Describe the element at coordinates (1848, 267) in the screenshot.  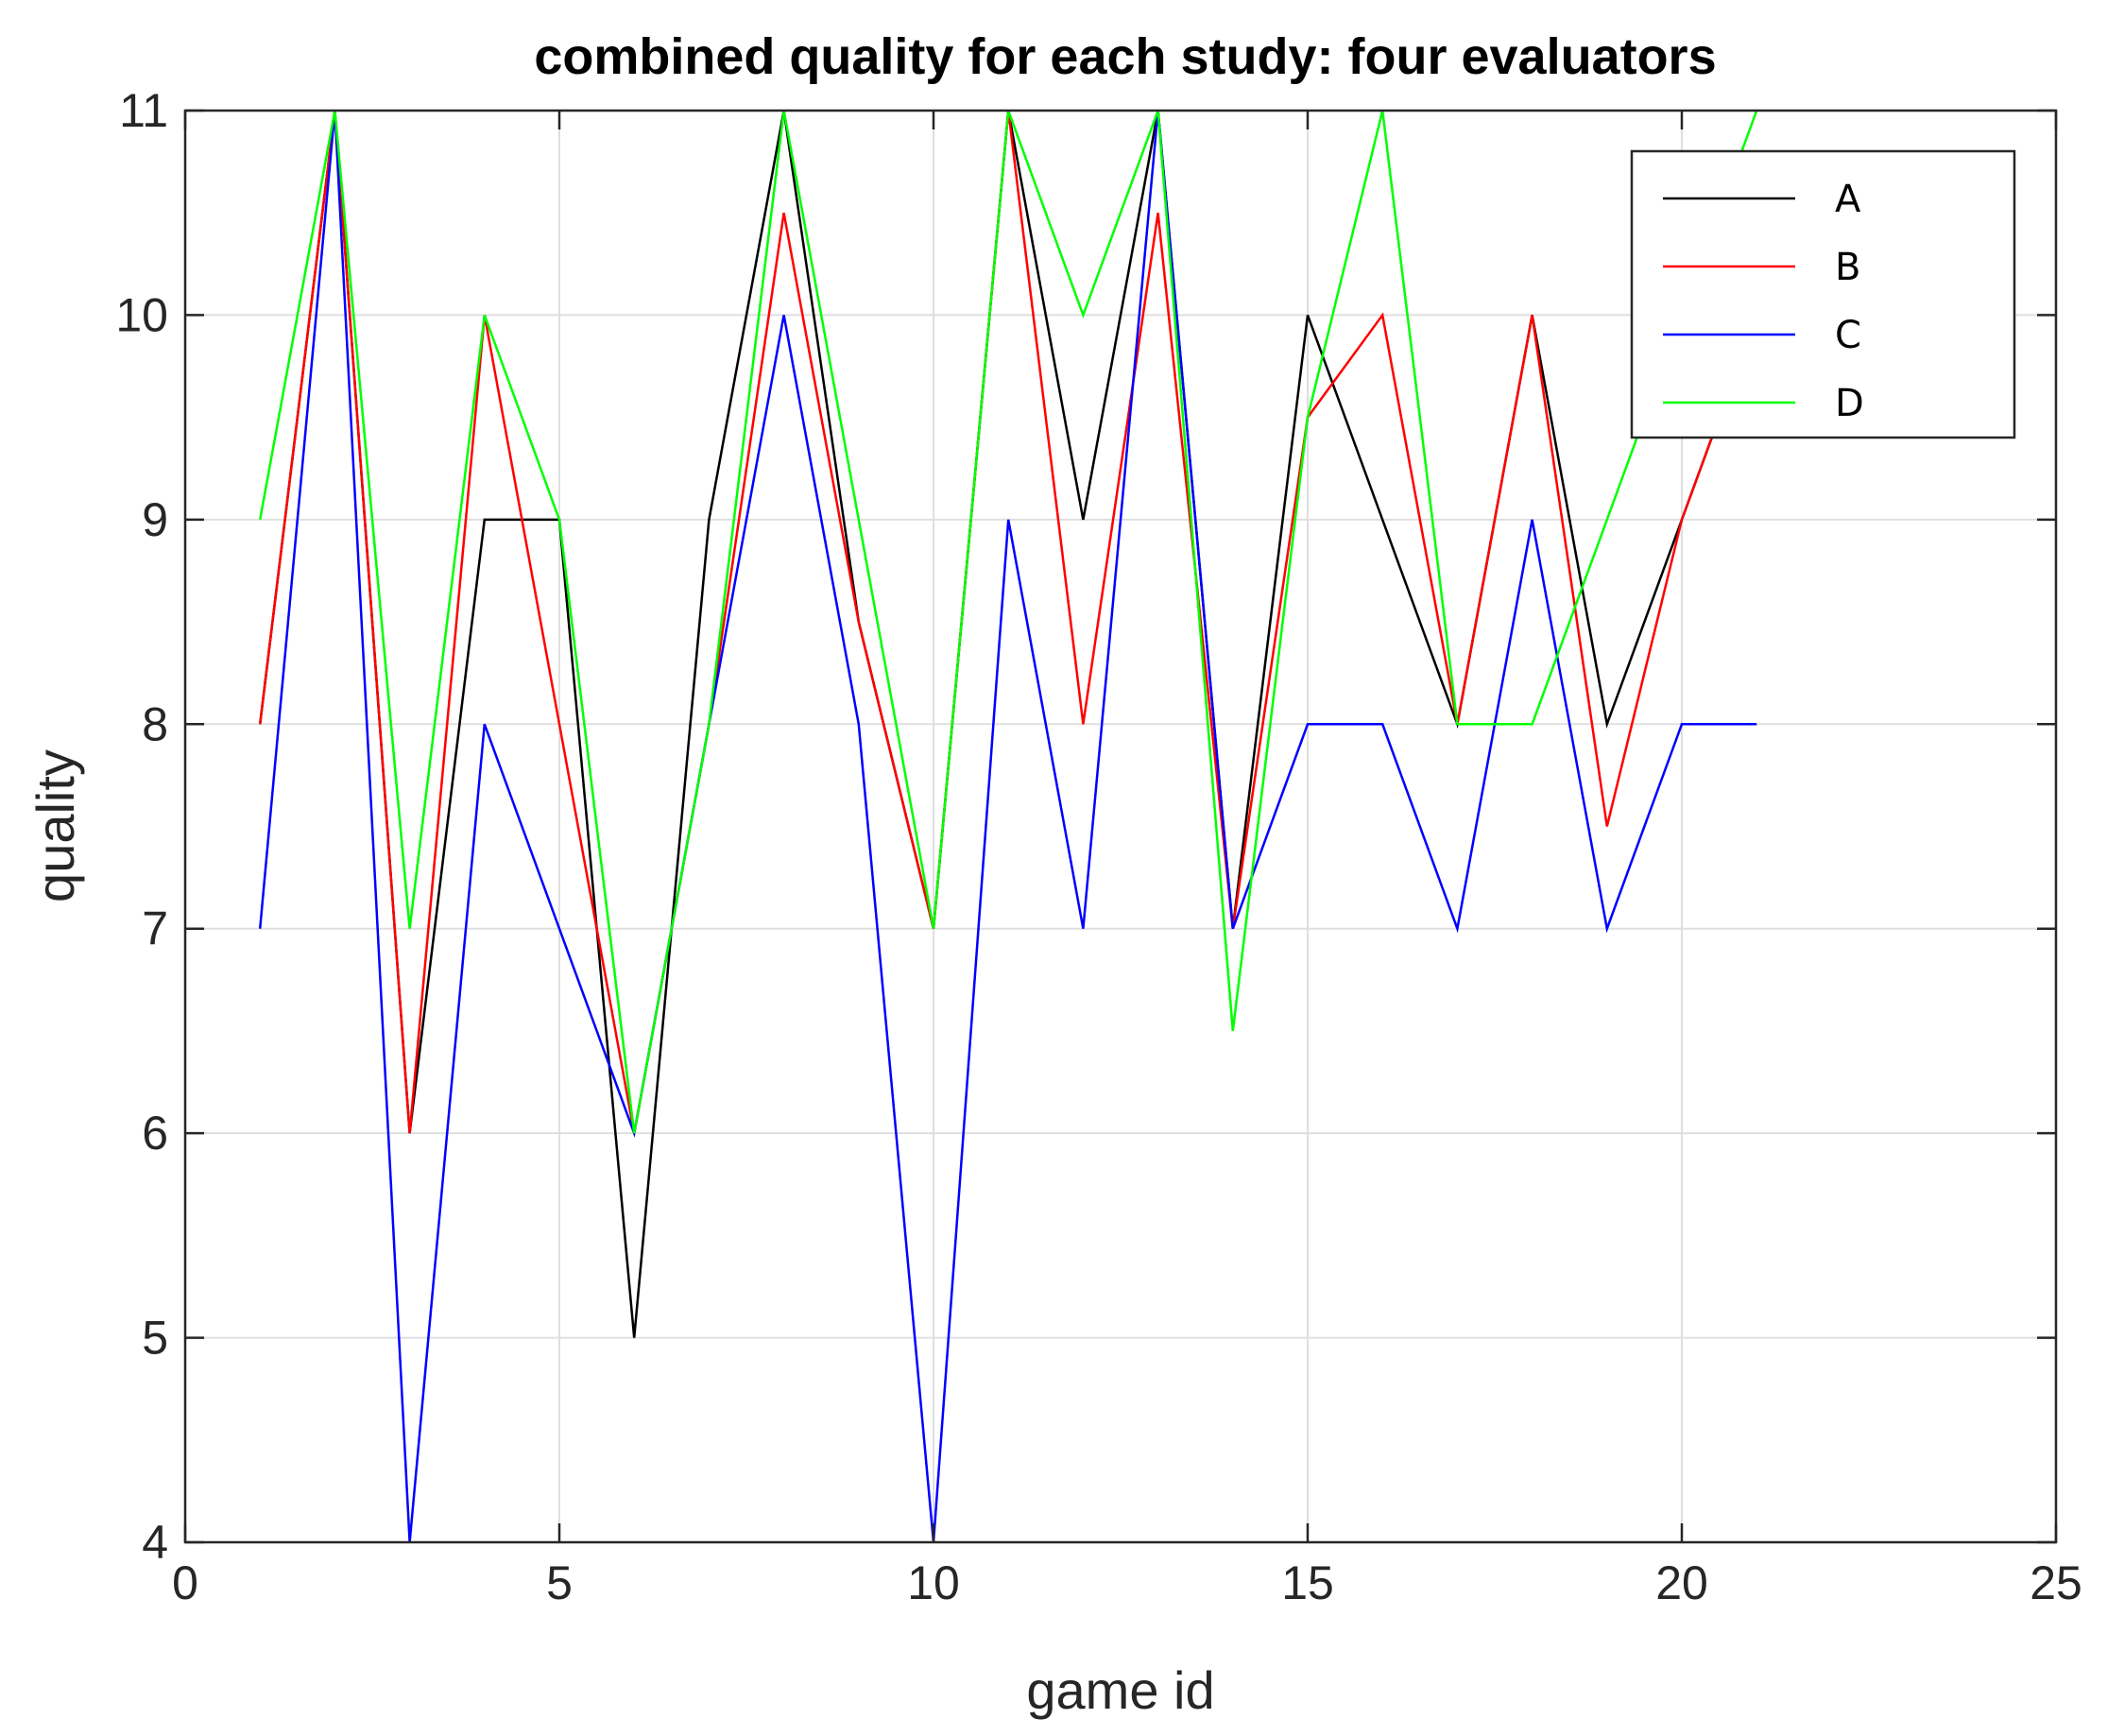
I see `legend-label-b: B` at that location.